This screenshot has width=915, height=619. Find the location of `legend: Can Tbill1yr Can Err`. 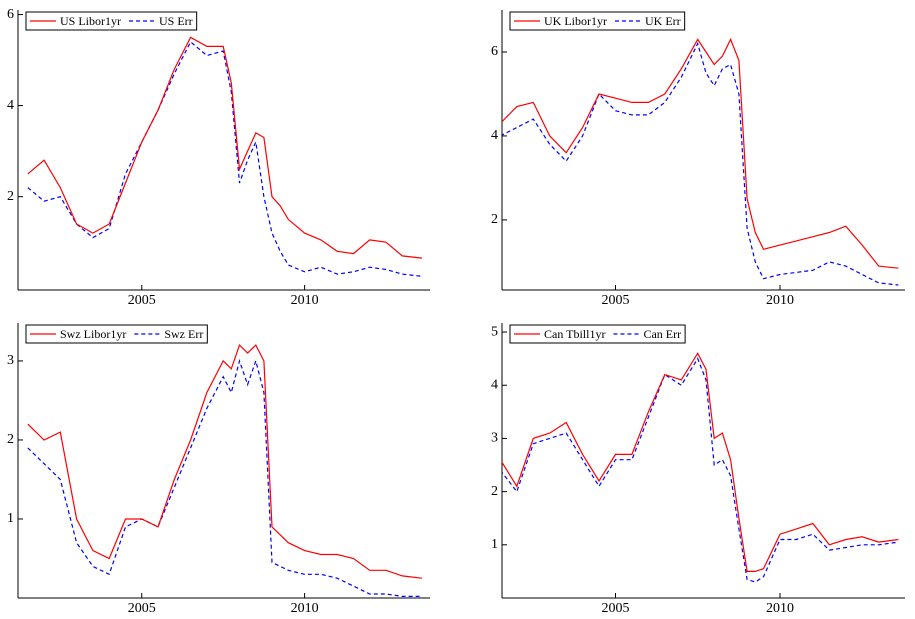

legend: Can Tbill1yr Can Err is located at coordinates (597, 334).